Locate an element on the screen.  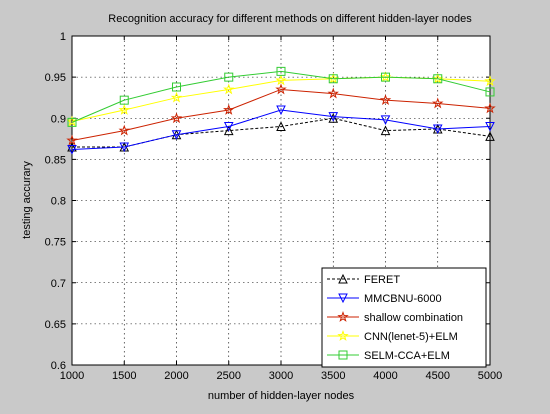
x-tick-label: 2500 is located at coordinates (229, 376).